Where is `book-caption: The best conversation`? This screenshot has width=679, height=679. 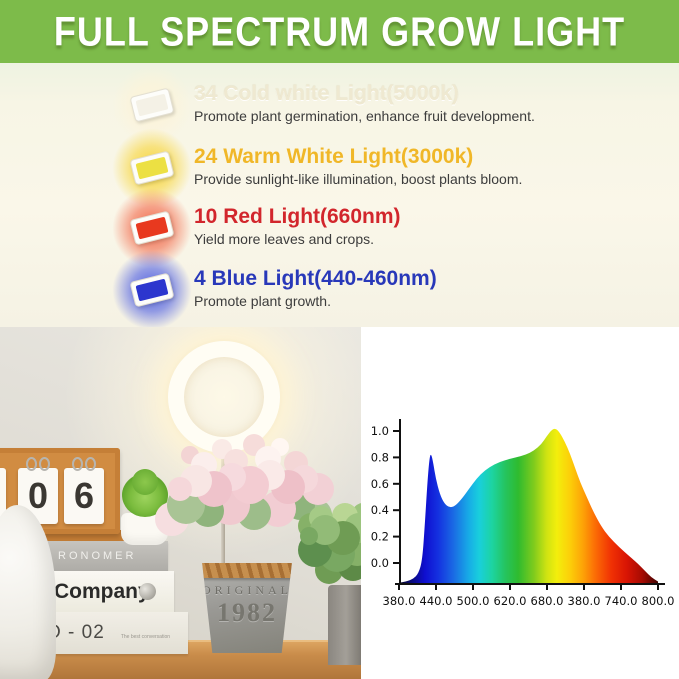
book-caption: The best conversation is located at coordinates (145, 637).